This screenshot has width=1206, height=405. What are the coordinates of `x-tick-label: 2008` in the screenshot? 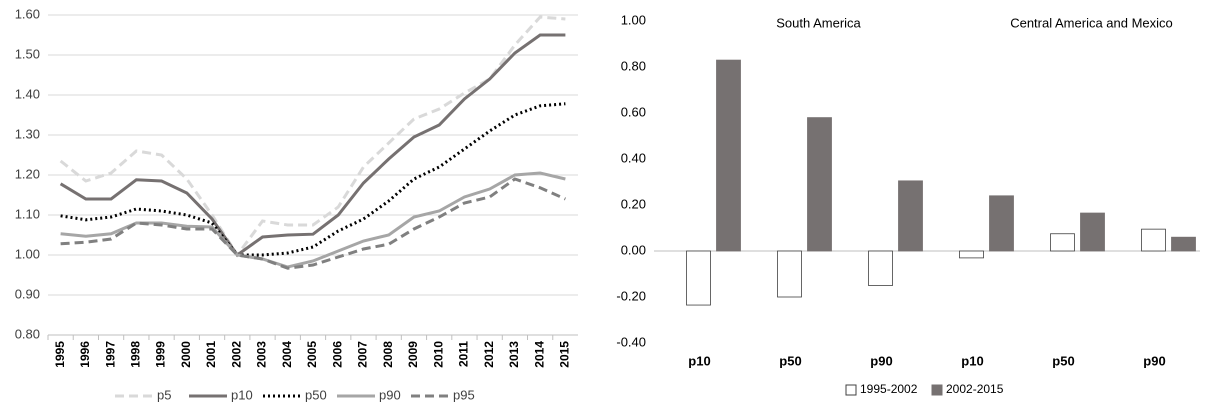 It's located at (388, 354).